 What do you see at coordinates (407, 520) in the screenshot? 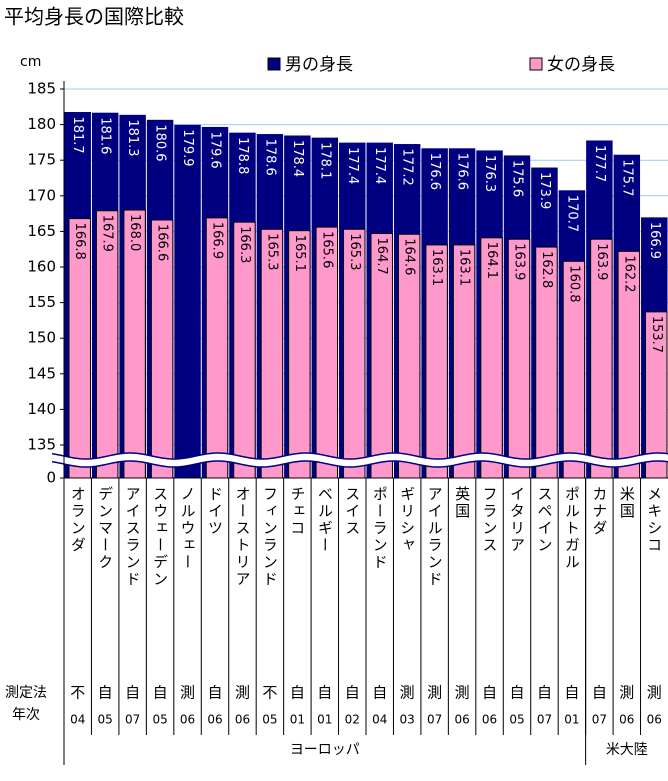
I see `x-tick-label: ギリシャ` at bounding box center [407, 520].